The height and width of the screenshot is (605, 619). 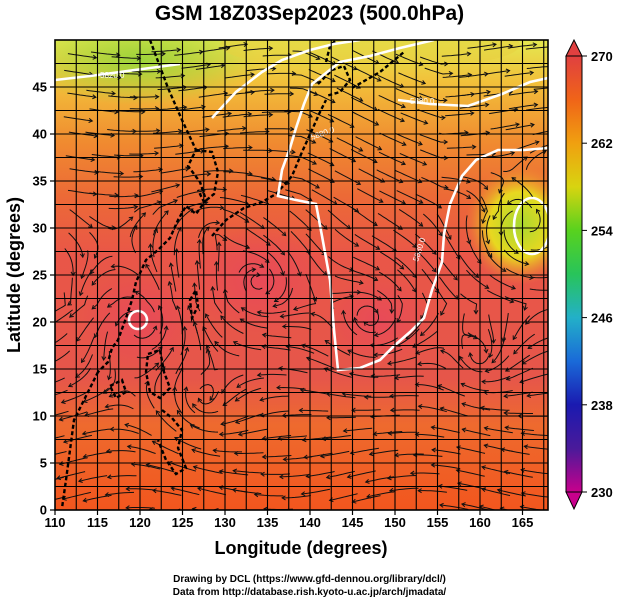 I want to click on colorbar-top-arrow, so click(x=574, y=47).